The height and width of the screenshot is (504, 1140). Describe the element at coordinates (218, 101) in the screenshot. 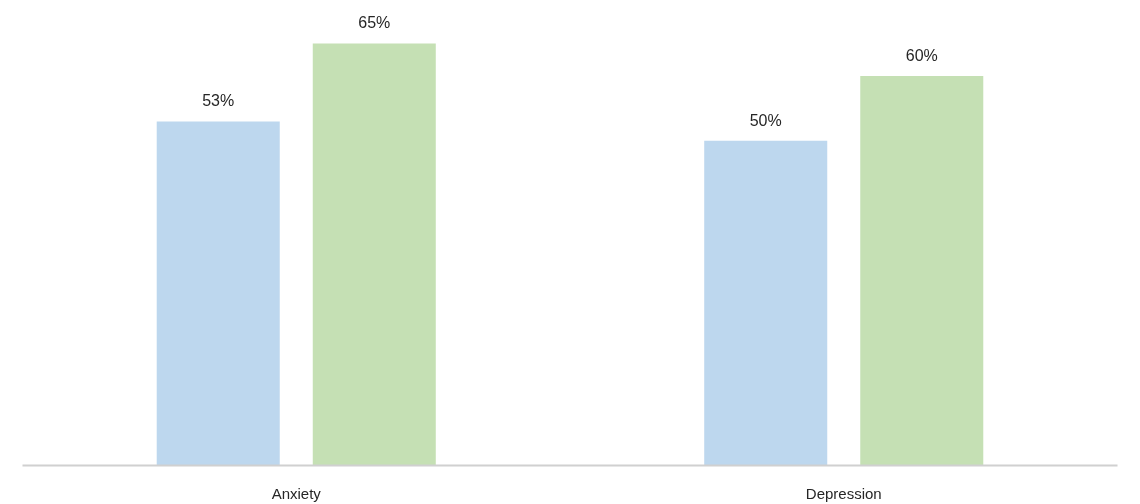

I see `data-label: 53%` at that location.